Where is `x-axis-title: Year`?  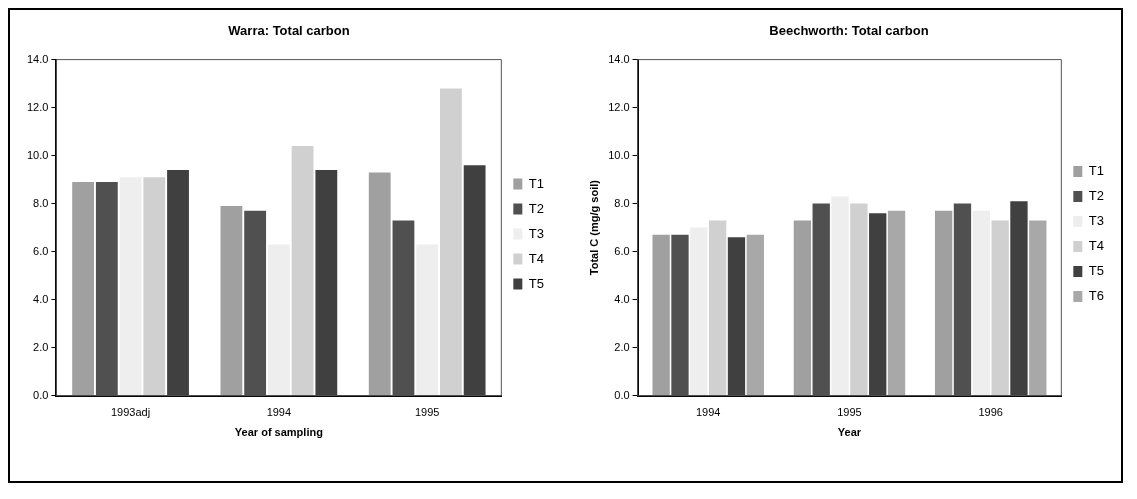
x-axis-title: Year is located at coordinates (849, 432).